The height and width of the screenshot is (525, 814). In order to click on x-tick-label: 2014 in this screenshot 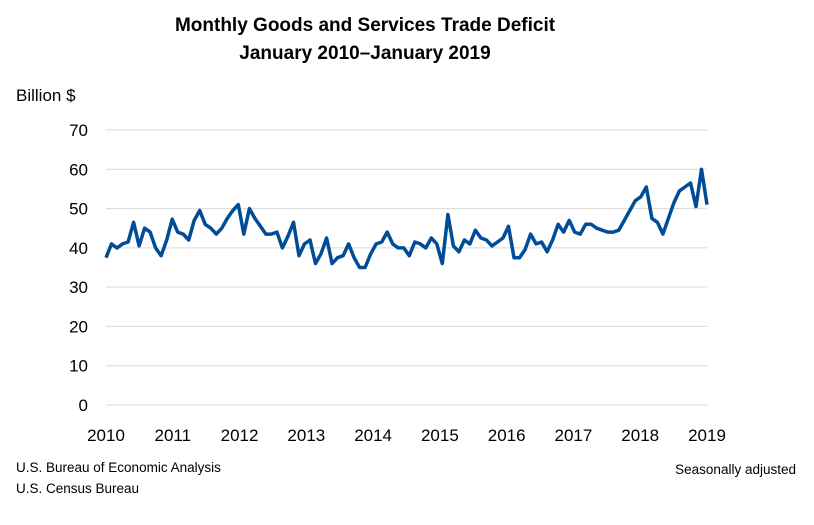, I will do `click(373, 435)`.